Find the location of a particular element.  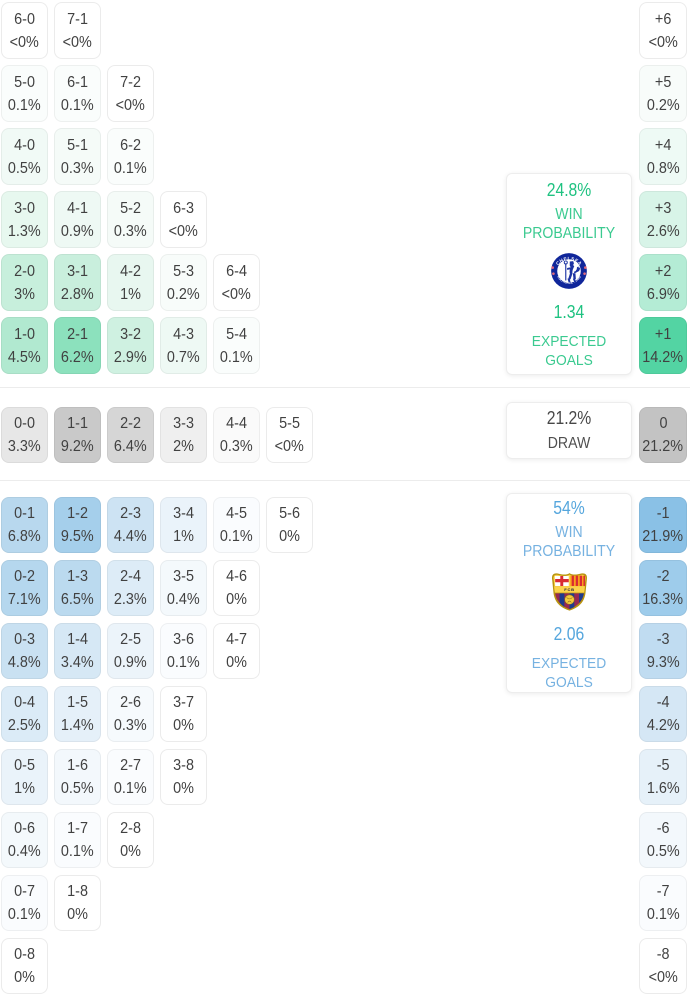

svg-text: FCB is located at coordinates (569, 589).